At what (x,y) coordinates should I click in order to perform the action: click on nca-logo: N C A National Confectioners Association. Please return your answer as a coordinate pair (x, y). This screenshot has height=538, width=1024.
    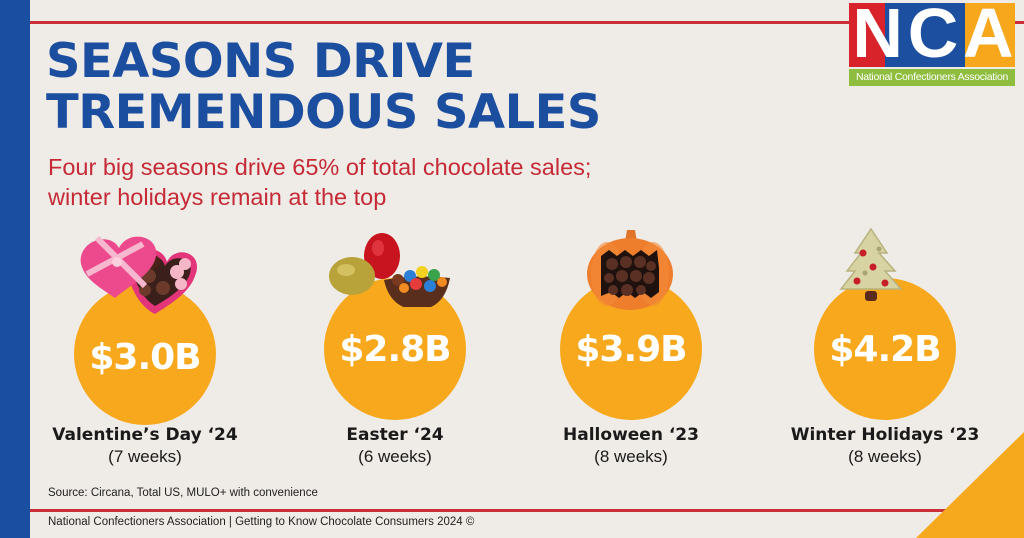
    Looking at the image, I should click on (932, 43).